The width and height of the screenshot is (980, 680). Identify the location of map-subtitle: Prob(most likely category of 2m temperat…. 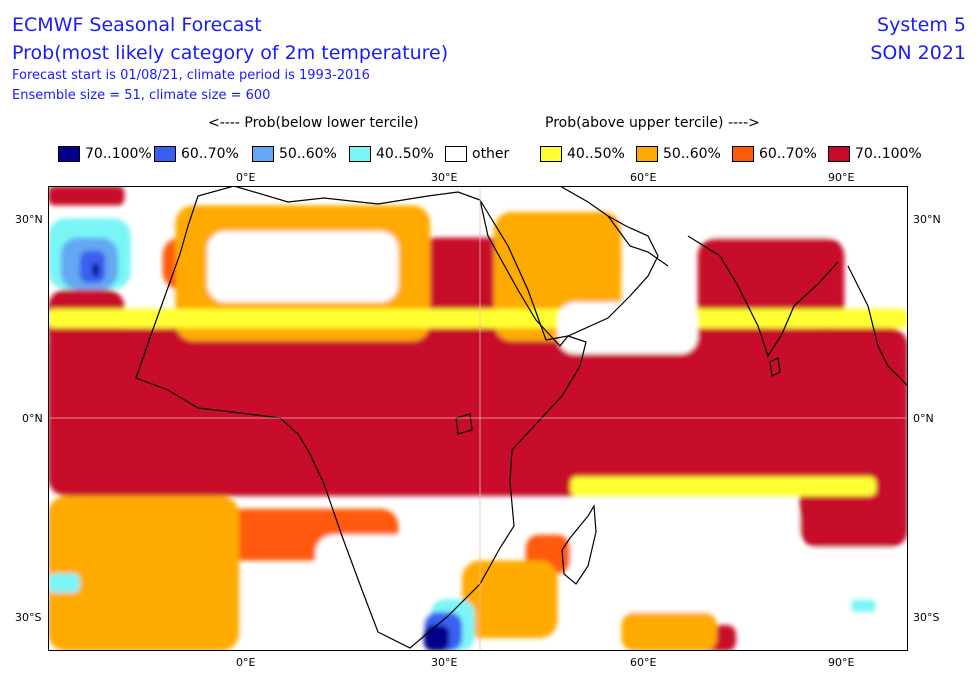
(230, 53).